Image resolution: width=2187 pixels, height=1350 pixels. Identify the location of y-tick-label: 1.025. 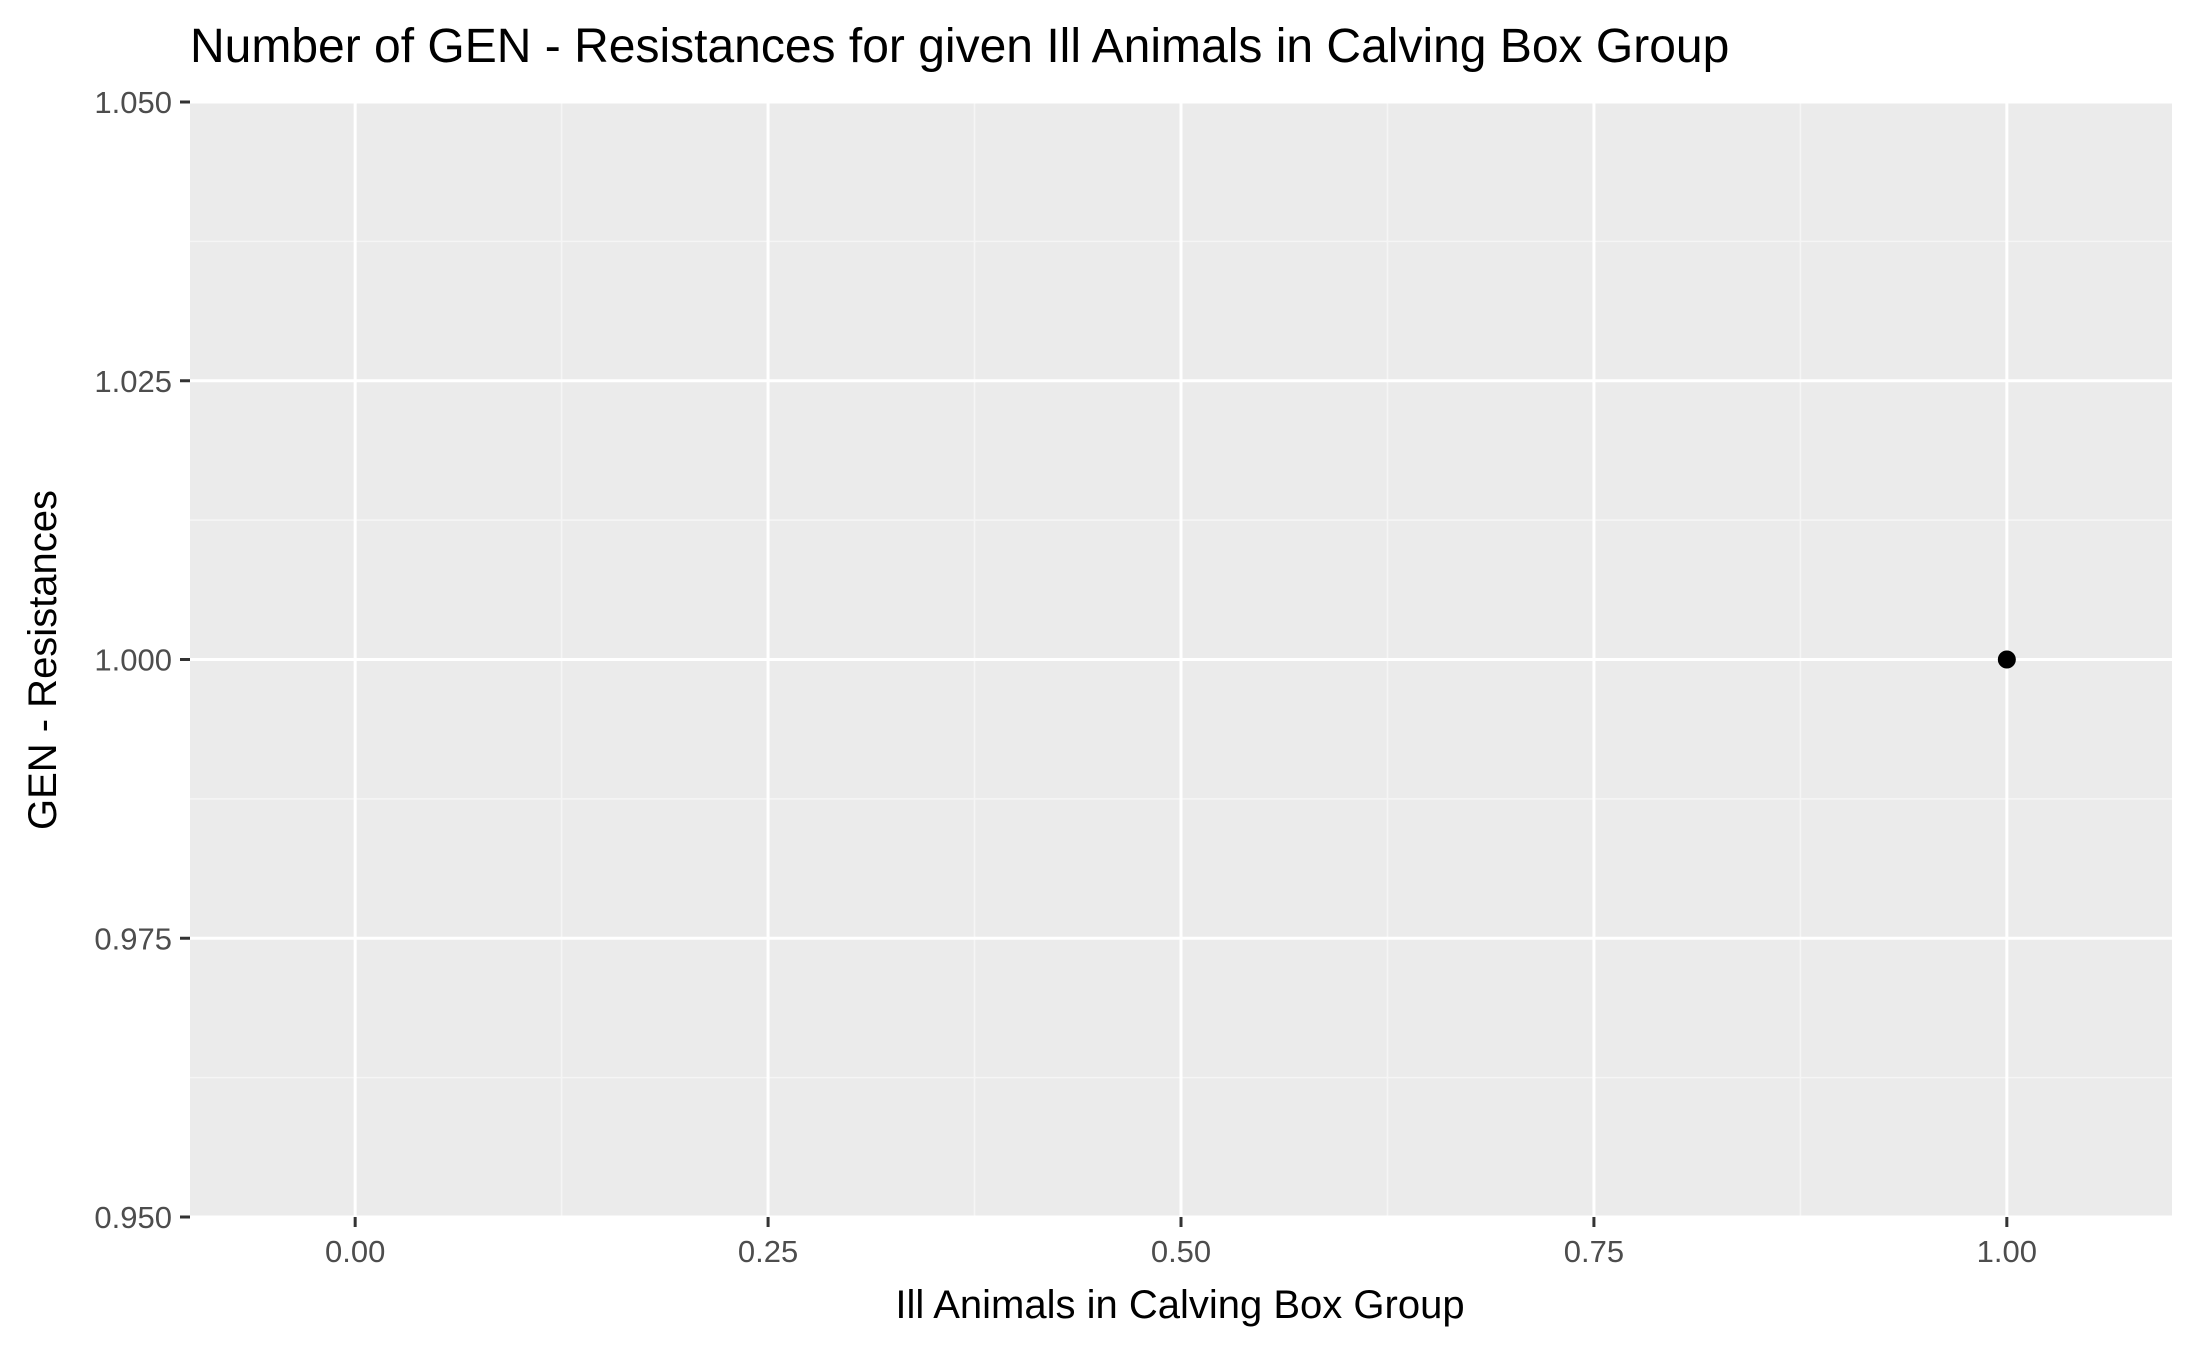
(133, 381).